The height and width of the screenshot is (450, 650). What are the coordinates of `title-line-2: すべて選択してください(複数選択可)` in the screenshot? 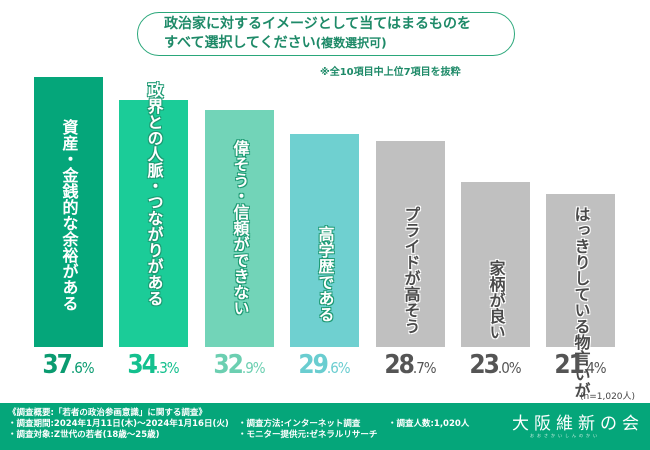 It's located at (339, 43).